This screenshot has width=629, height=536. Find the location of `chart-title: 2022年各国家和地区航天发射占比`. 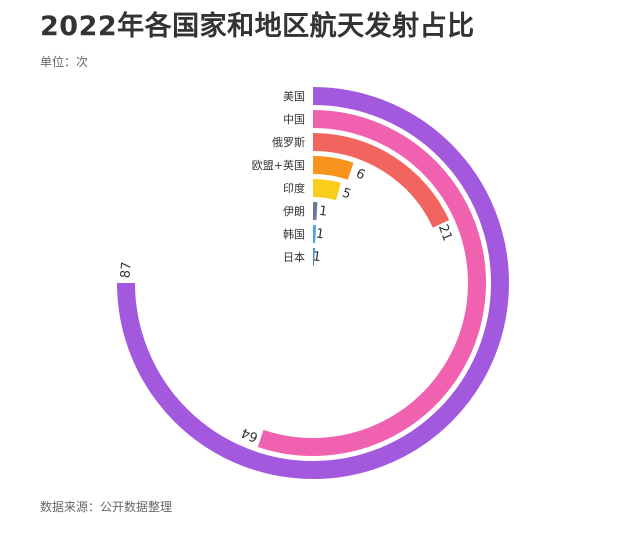

chart-title: 2022年各国家和地区航天发射占比 is located at coordinates (257, 26).